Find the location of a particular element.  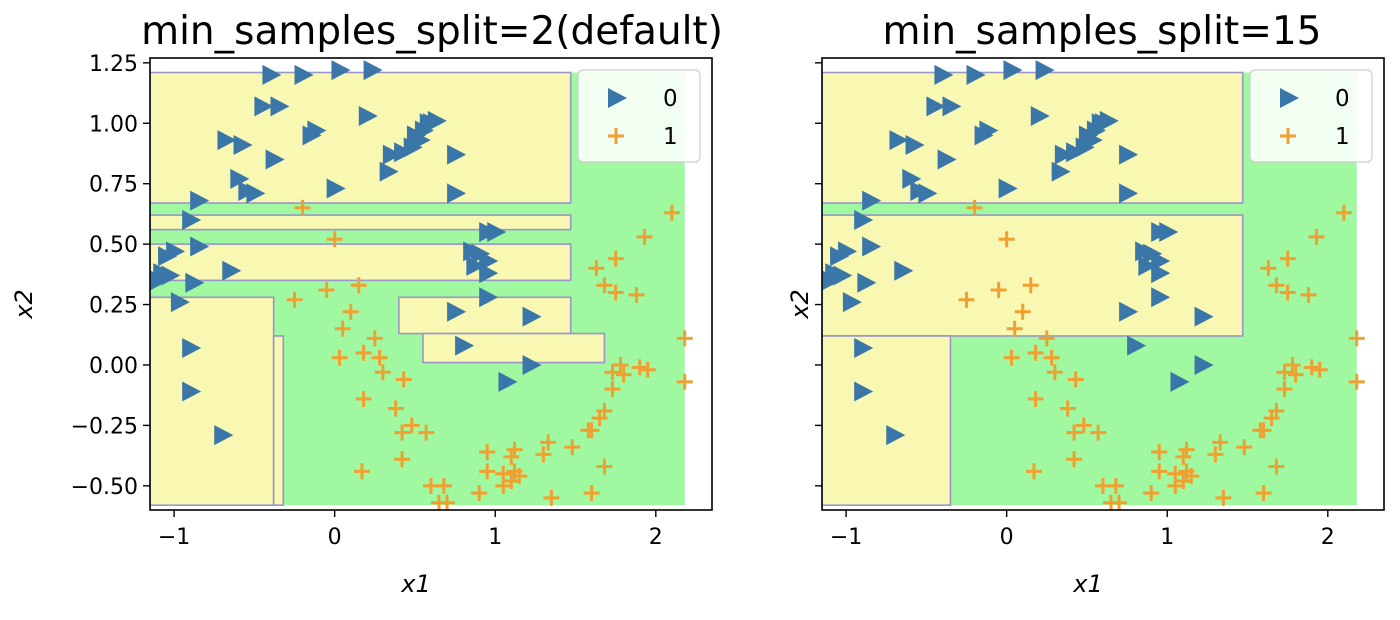

y-tick-label: 0.50 is located at coordinates (113, 245).